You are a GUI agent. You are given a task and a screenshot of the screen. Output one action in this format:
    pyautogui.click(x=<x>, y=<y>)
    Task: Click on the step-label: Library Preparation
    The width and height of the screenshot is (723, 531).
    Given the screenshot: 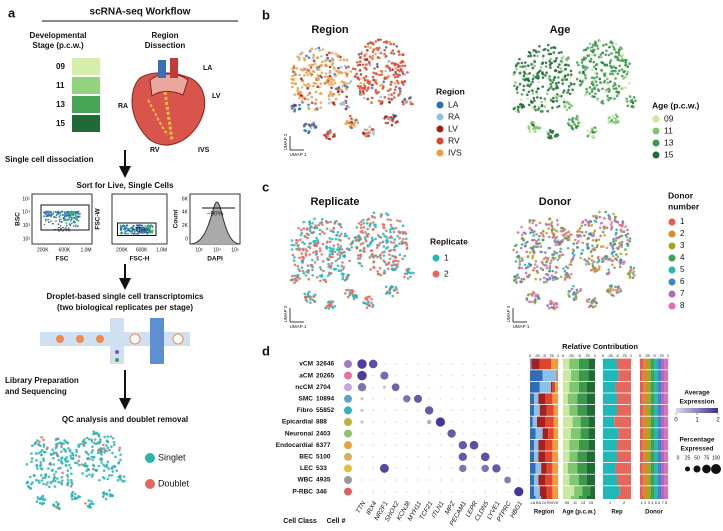 What is the action you would take?
    pyautogui.click(x=42, y=380)
    